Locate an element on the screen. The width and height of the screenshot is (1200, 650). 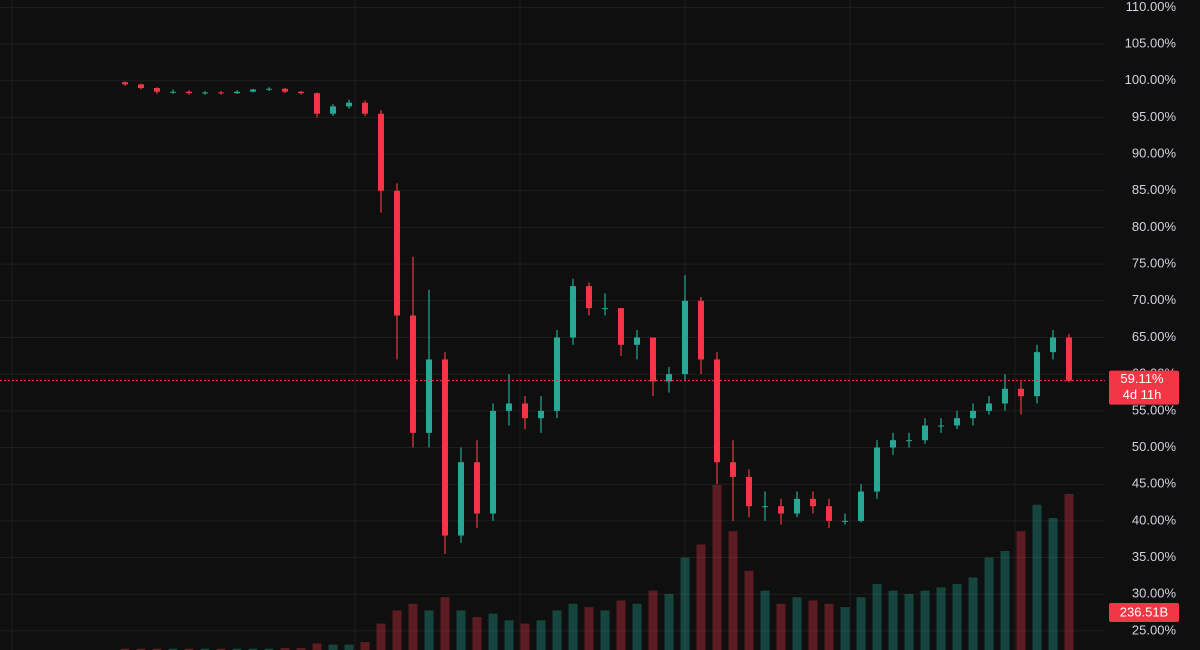
y-tick-label: 100.00% is located at coordinates (1151, 79).